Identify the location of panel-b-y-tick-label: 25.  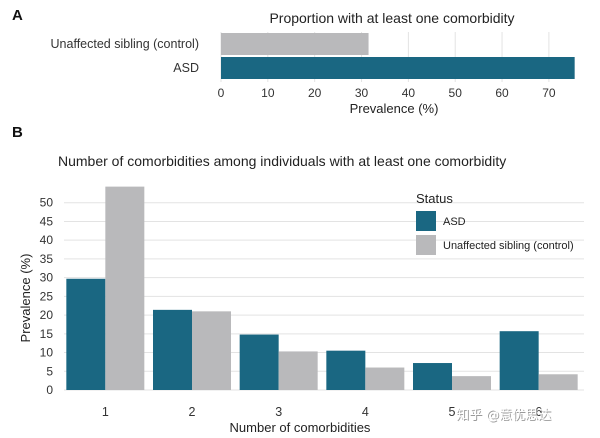
(47, 296).